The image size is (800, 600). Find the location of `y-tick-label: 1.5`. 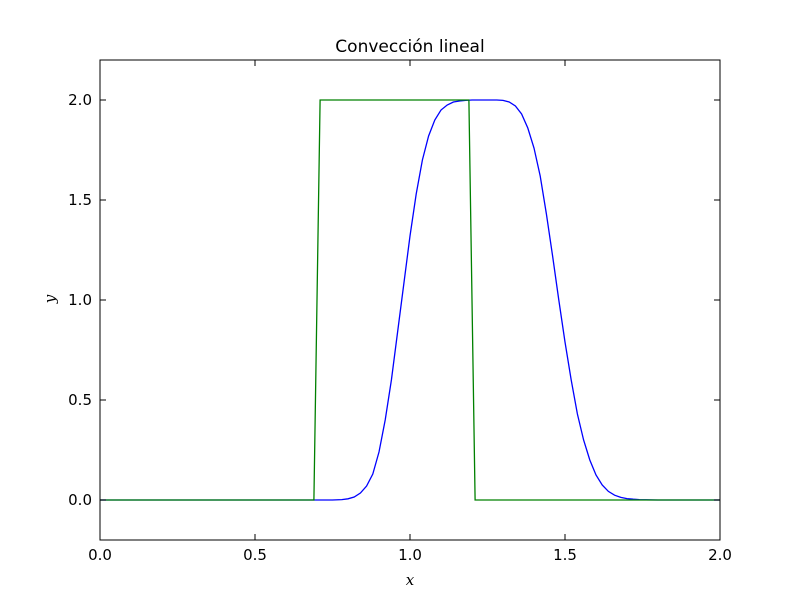

y-tick-label: 1.5 is located at coordinates (80, 200).